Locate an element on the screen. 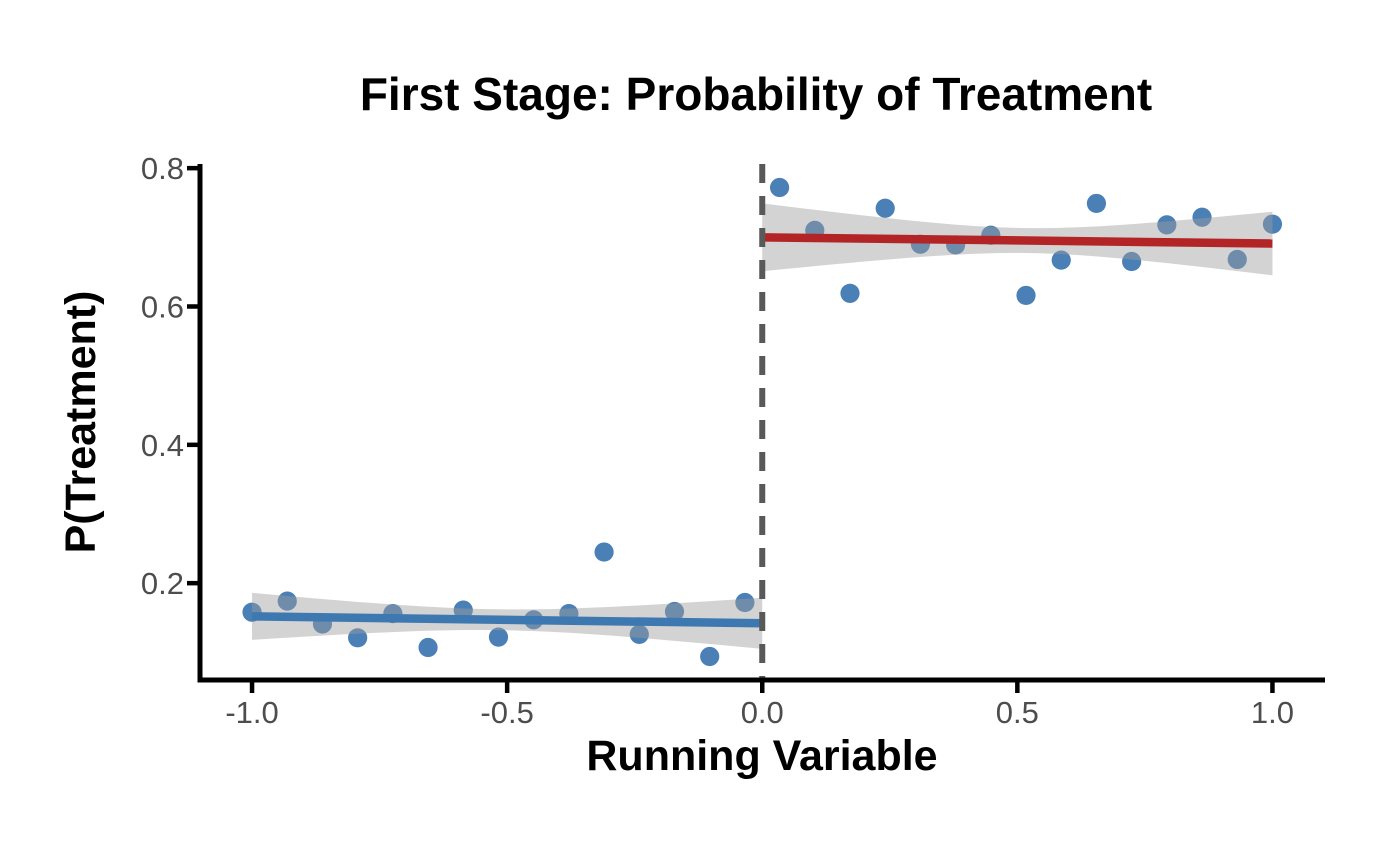 This screenshot has height=865, width=1400. y-tick-label: 0.6 is located at coordinates (162, 306).